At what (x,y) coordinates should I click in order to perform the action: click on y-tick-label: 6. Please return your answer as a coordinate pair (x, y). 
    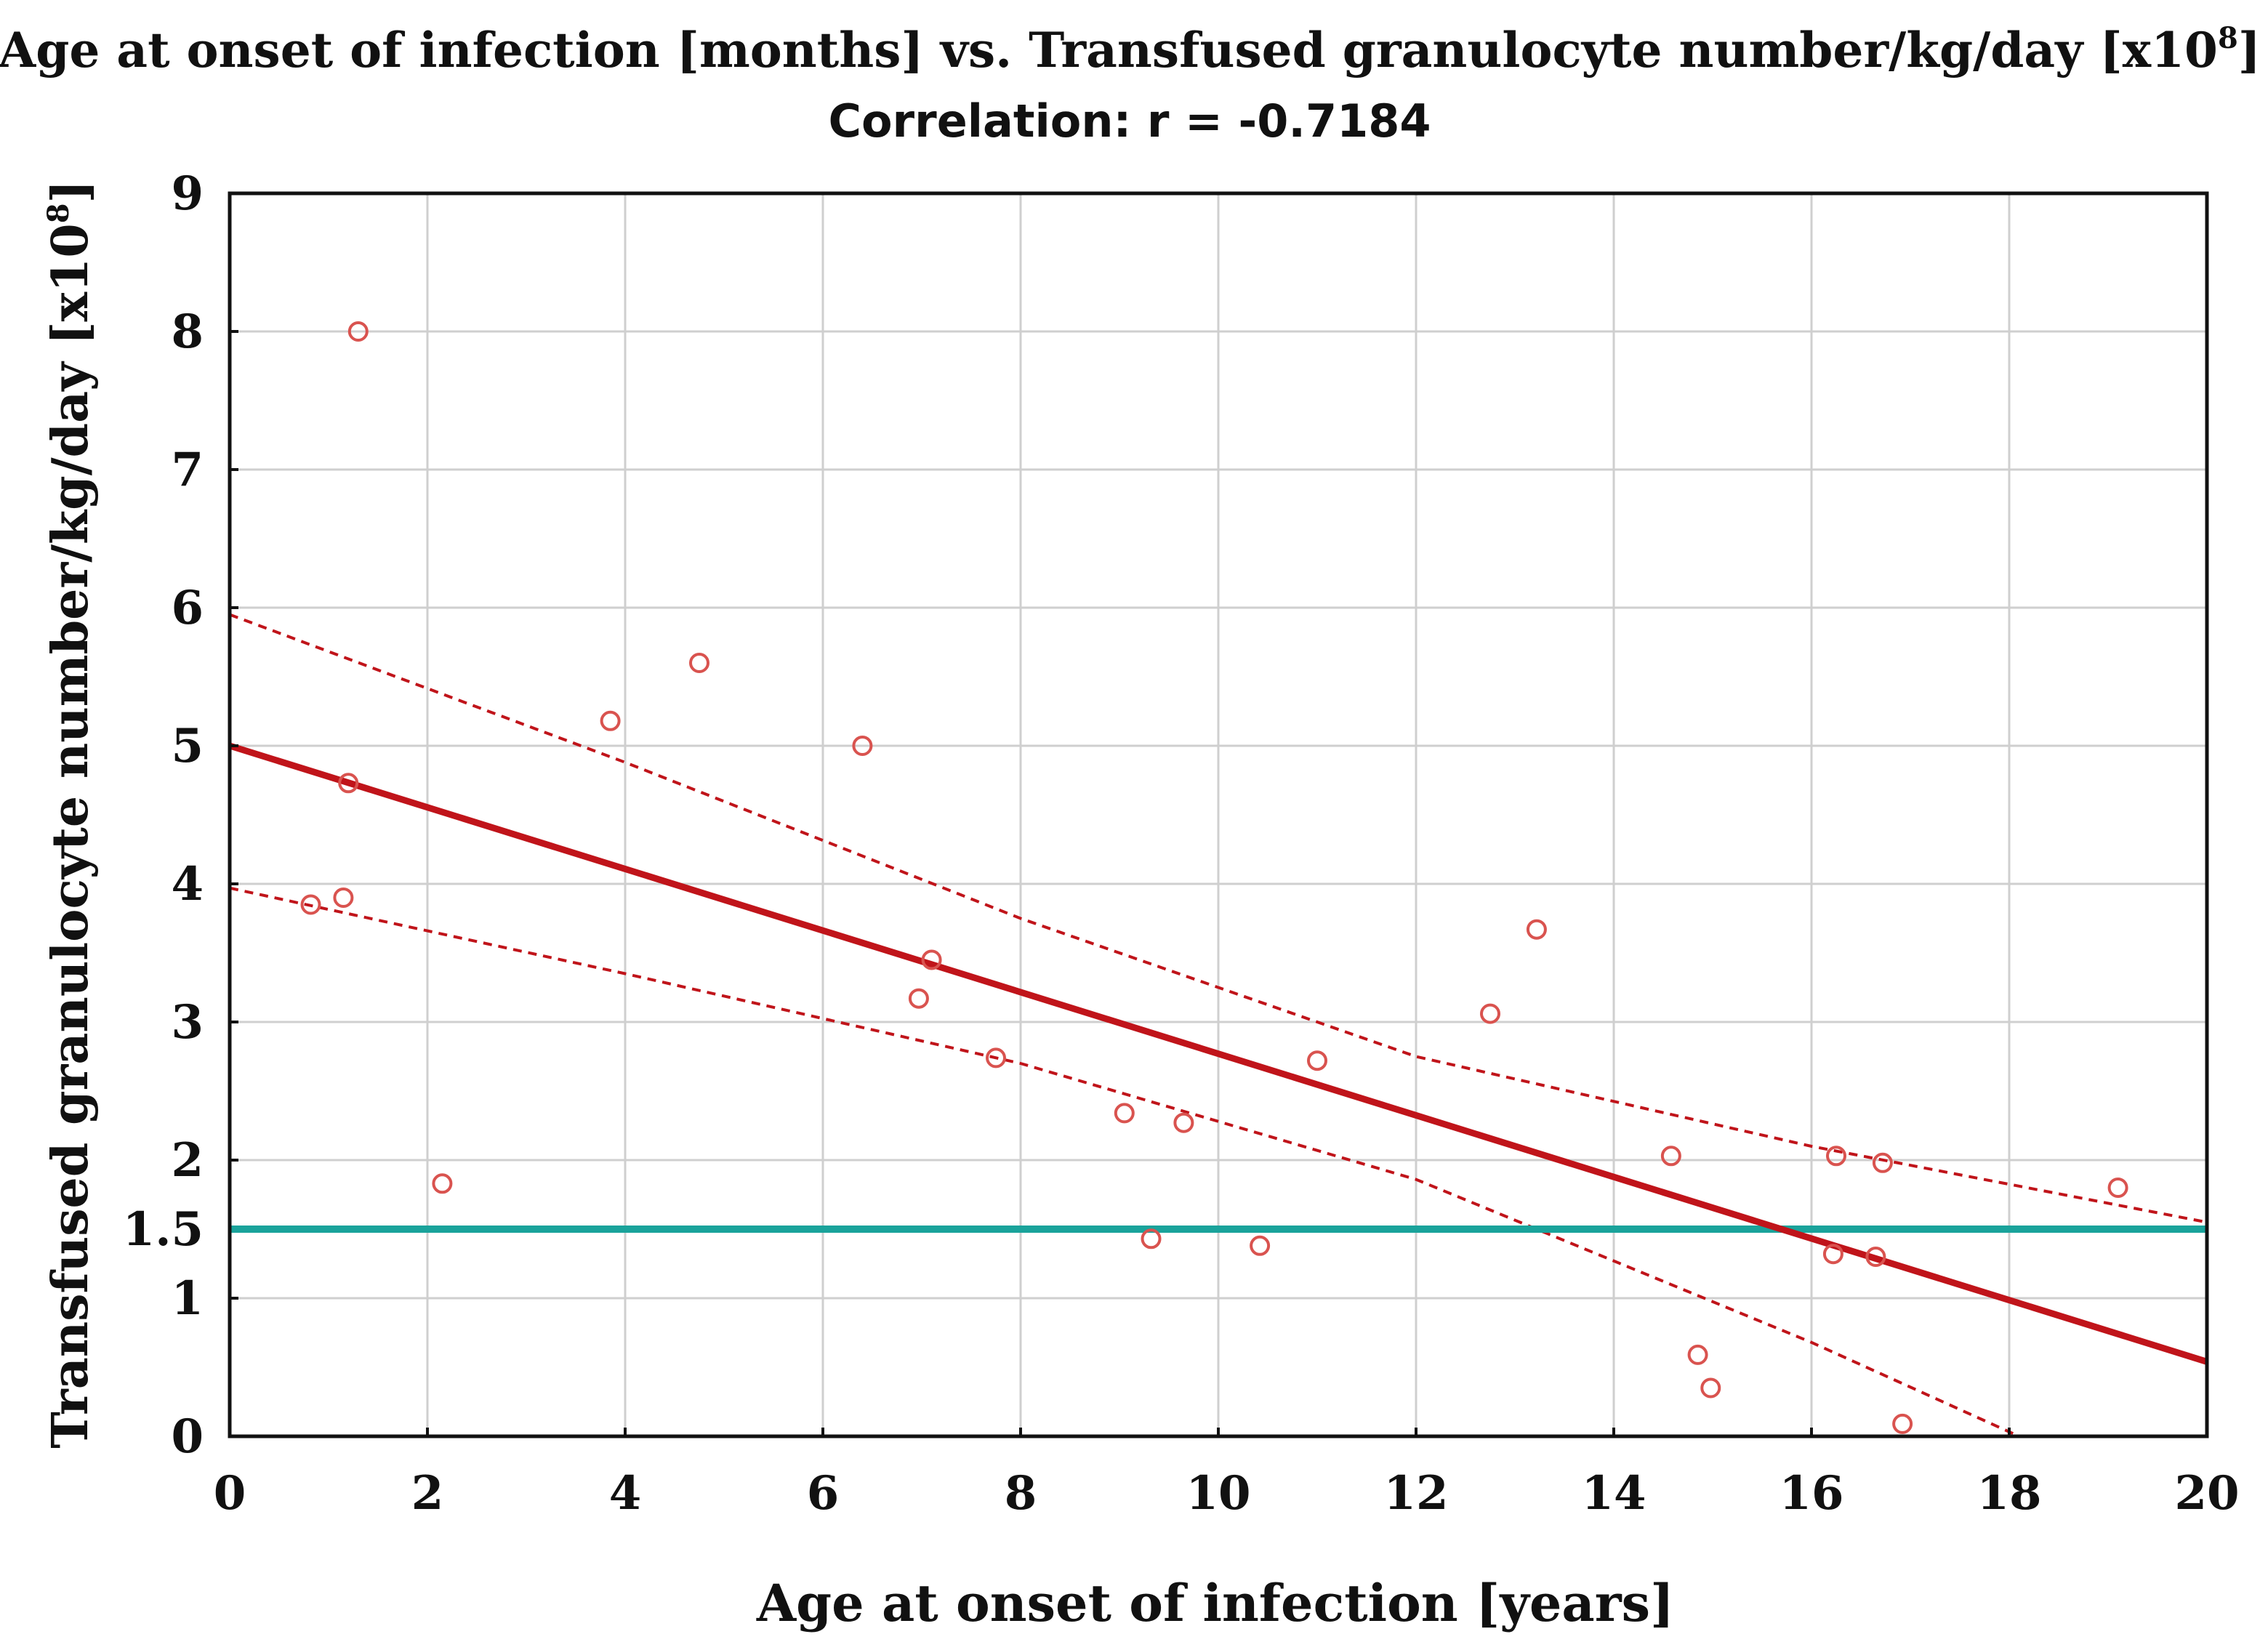
    Looking at the image, I should click on (187, 608).